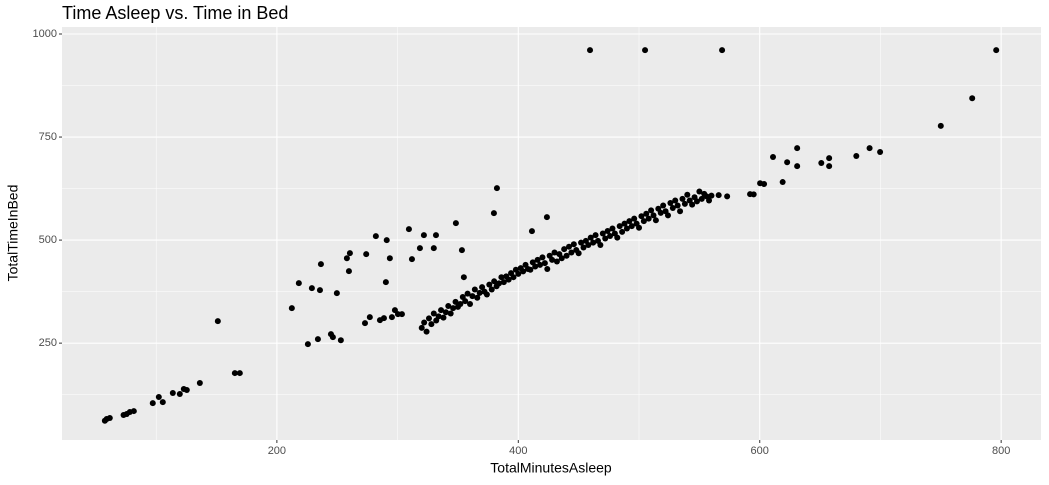 The width and height of the screenshot is (1049, 485). I want to click on y-tick-label: 250, so click(48, 343).